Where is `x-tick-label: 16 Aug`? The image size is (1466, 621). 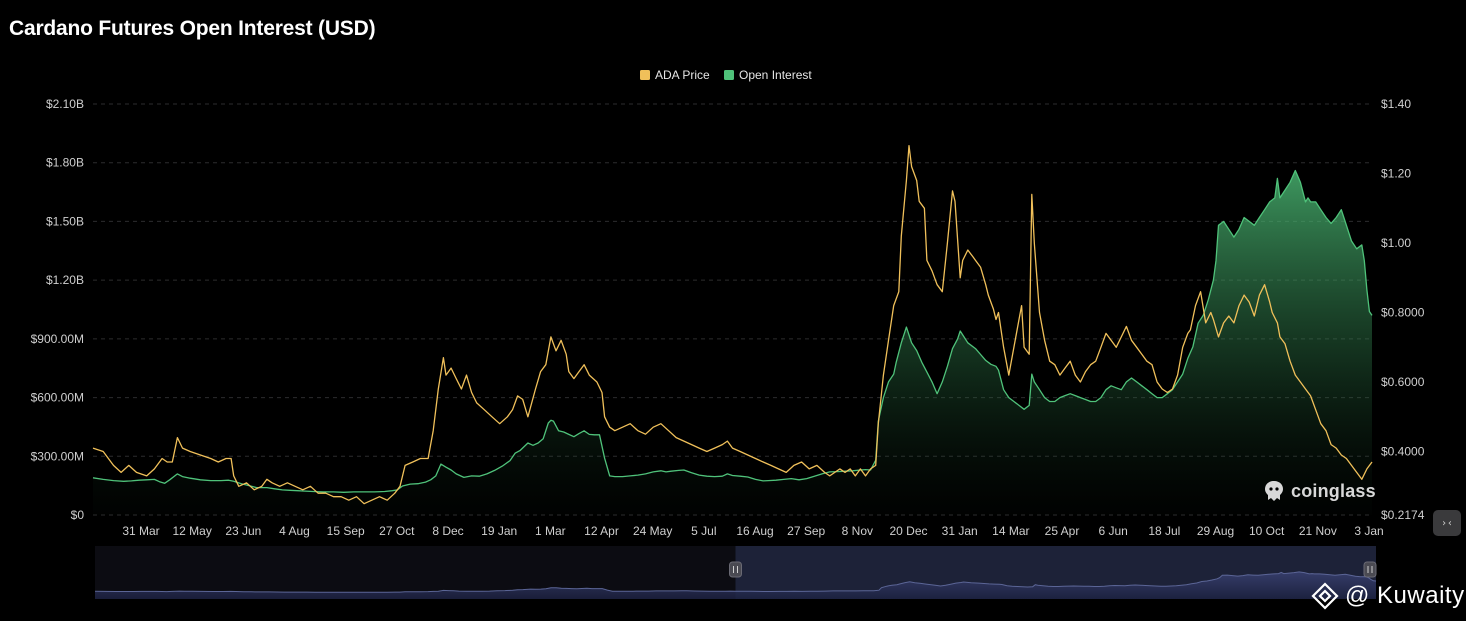 x-tick-label: 16 Aug is located at coordinates (754, 531).